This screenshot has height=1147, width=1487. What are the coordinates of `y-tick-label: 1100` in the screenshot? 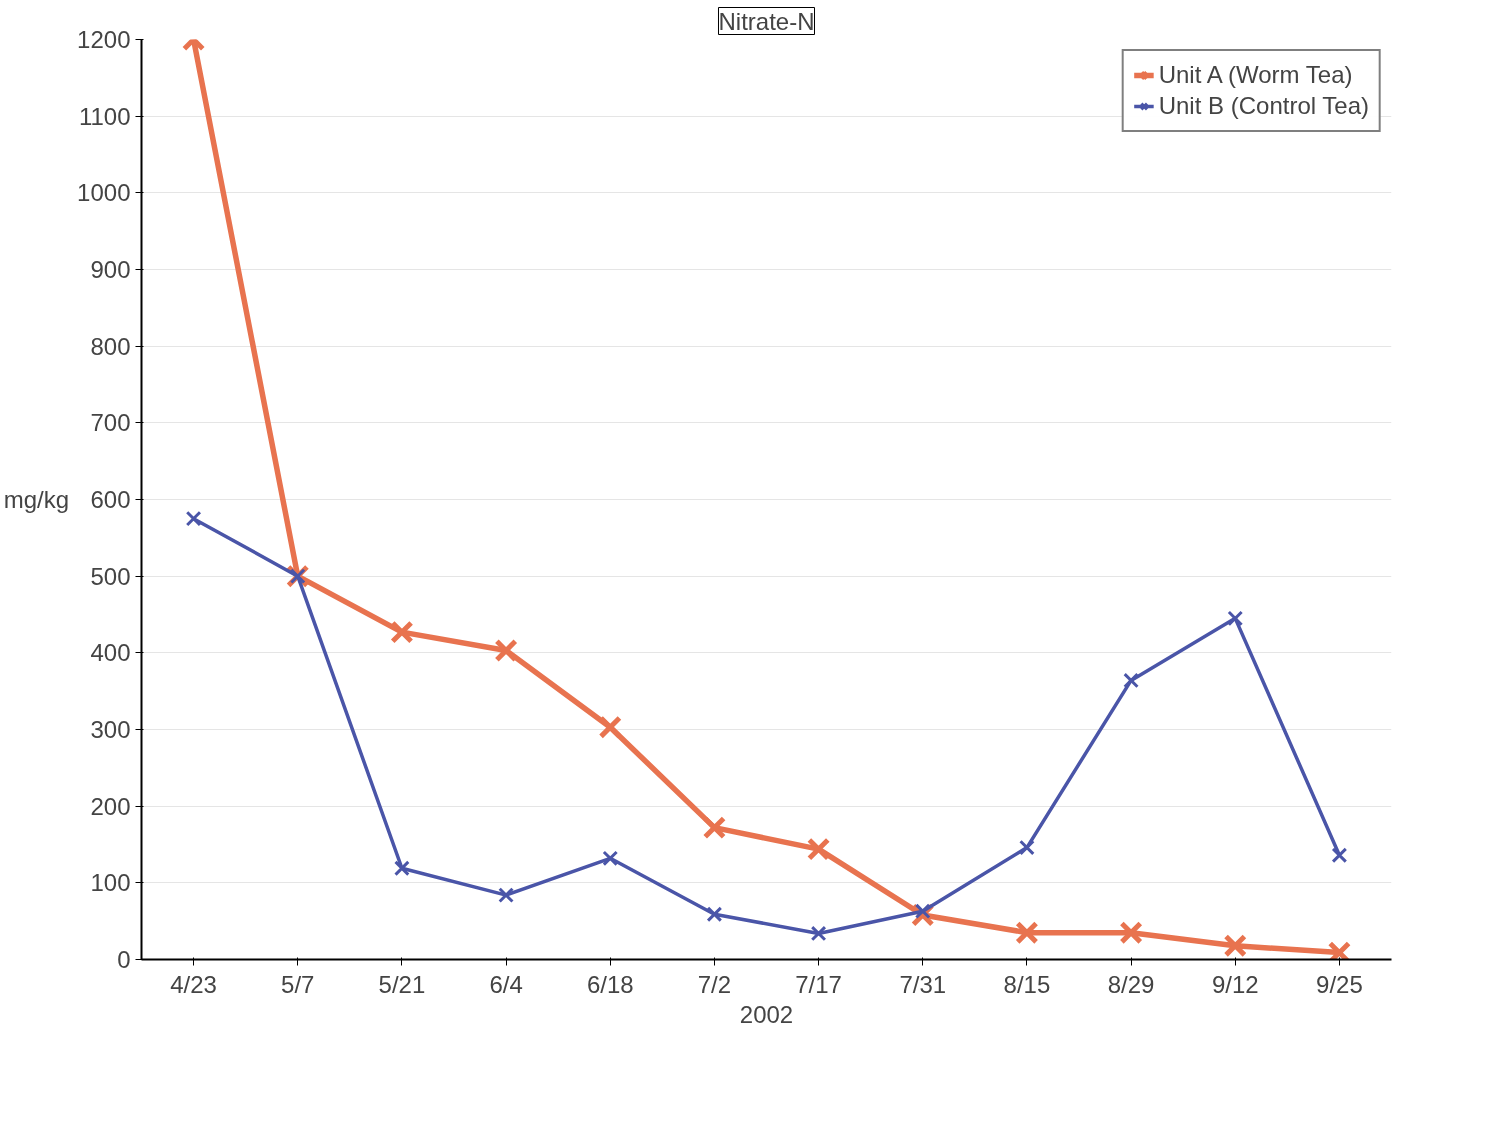 It's located at (104, 116).